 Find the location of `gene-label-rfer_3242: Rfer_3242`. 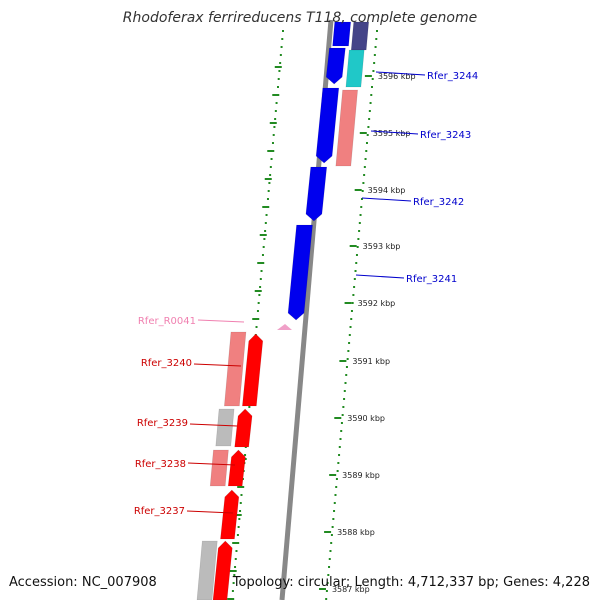

gene-label-rfer_3242: Rfer_3242 is located at coordinates (438, 202).